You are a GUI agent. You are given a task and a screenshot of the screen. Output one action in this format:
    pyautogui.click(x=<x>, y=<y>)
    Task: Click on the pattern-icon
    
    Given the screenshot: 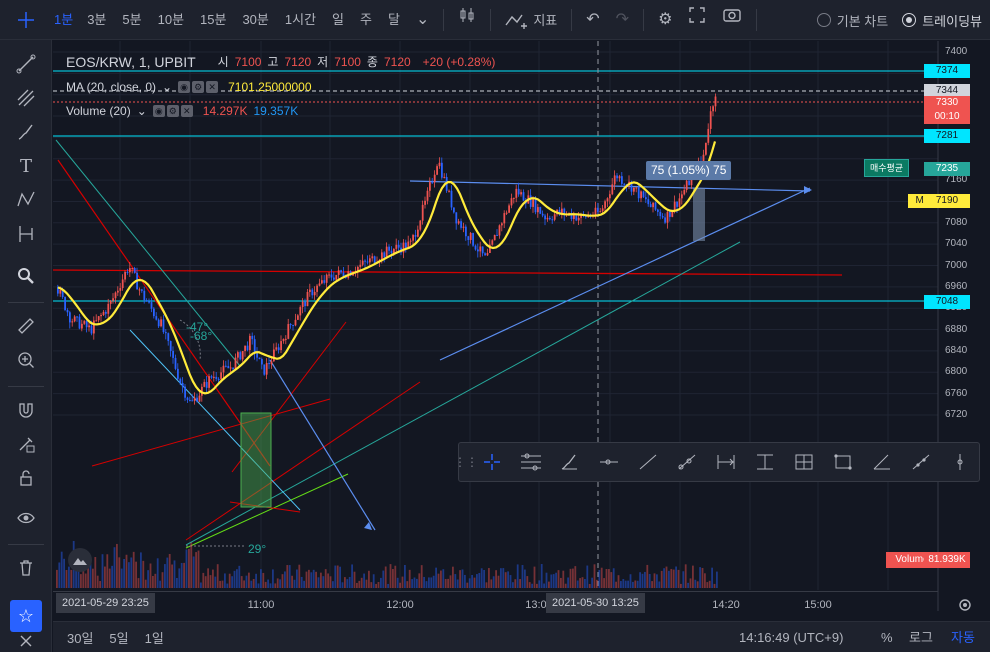 What is the action you would take?
    pyautogui.click(x=26, y=200)
    